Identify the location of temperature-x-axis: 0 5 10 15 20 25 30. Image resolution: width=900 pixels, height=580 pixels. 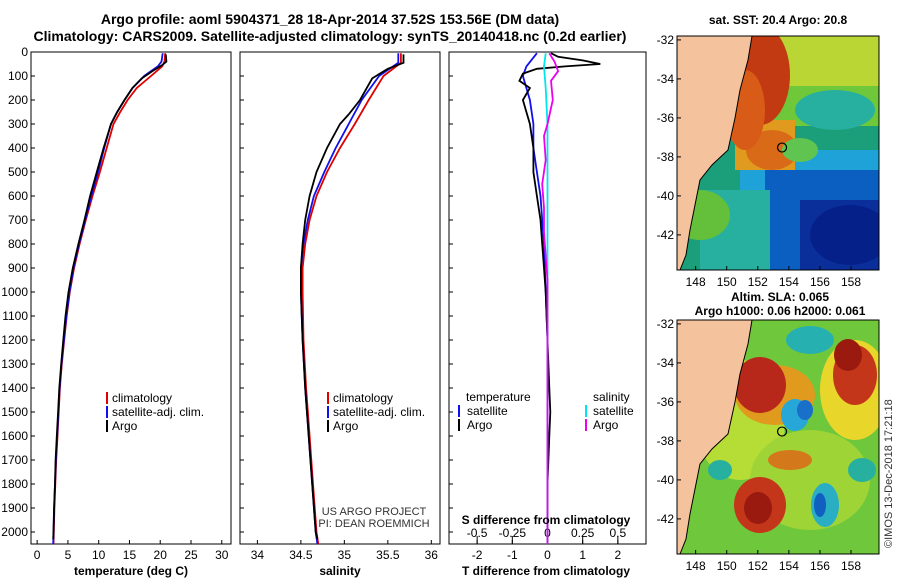
(131, 551).